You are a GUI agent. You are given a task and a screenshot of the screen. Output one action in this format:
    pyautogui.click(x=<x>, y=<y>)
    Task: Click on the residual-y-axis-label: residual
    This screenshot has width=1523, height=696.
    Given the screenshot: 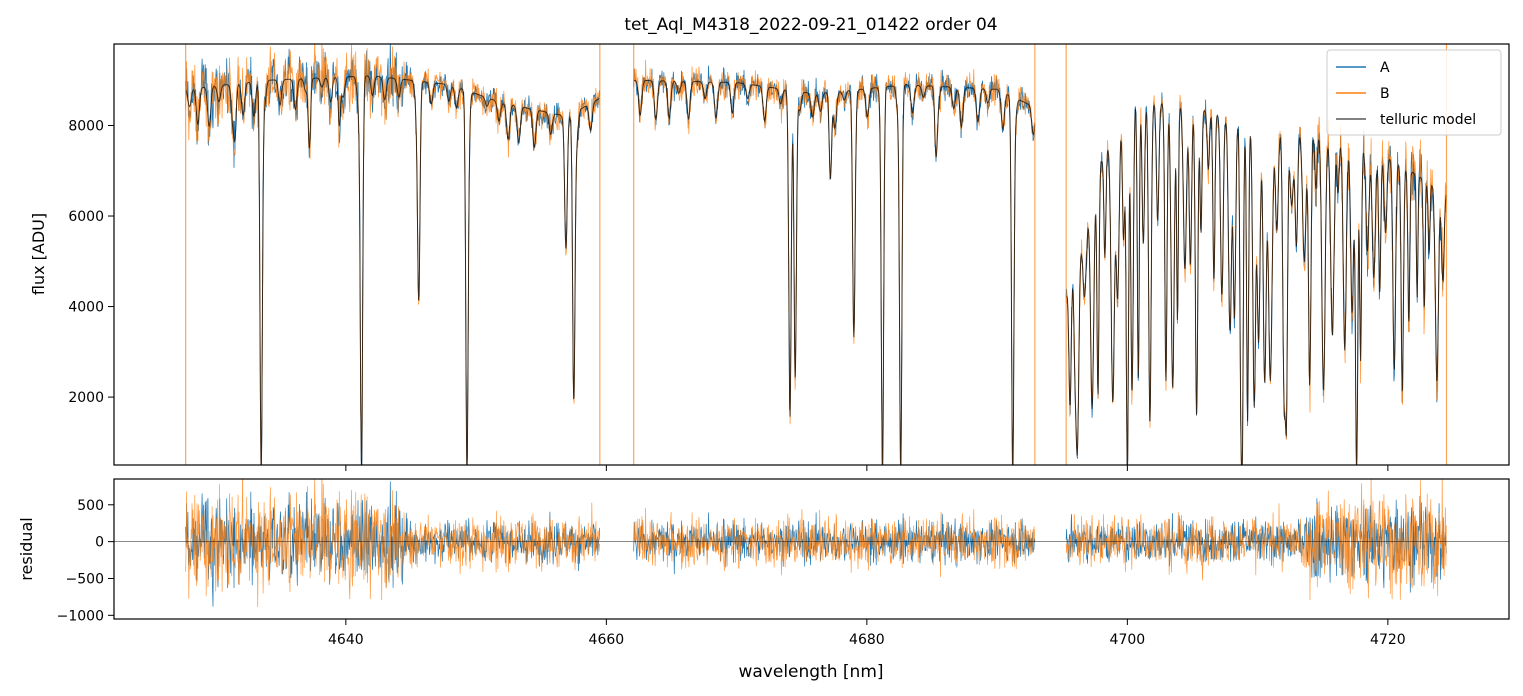 What is the action you would take?
    pyautogui.click(x=26, y=548)
    